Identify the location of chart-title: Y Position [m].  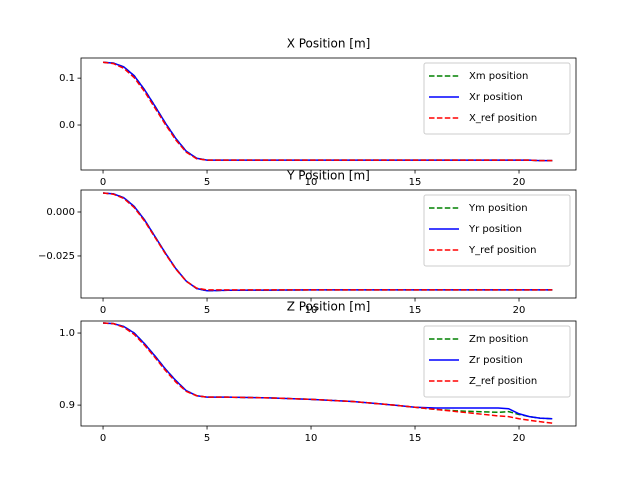
(328, 176).